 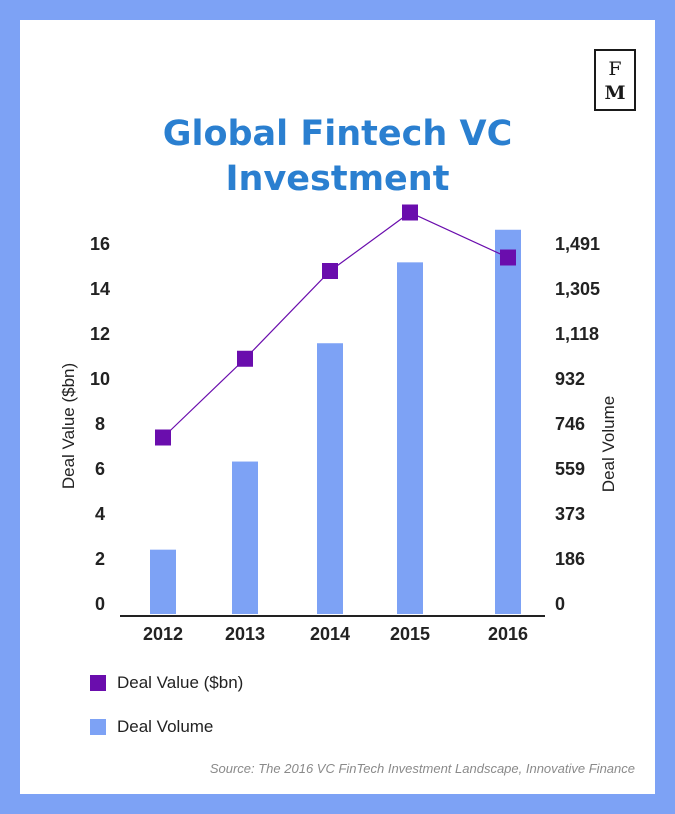 I want to click on x-tick-label: 2016, so click(x=508, y=634).